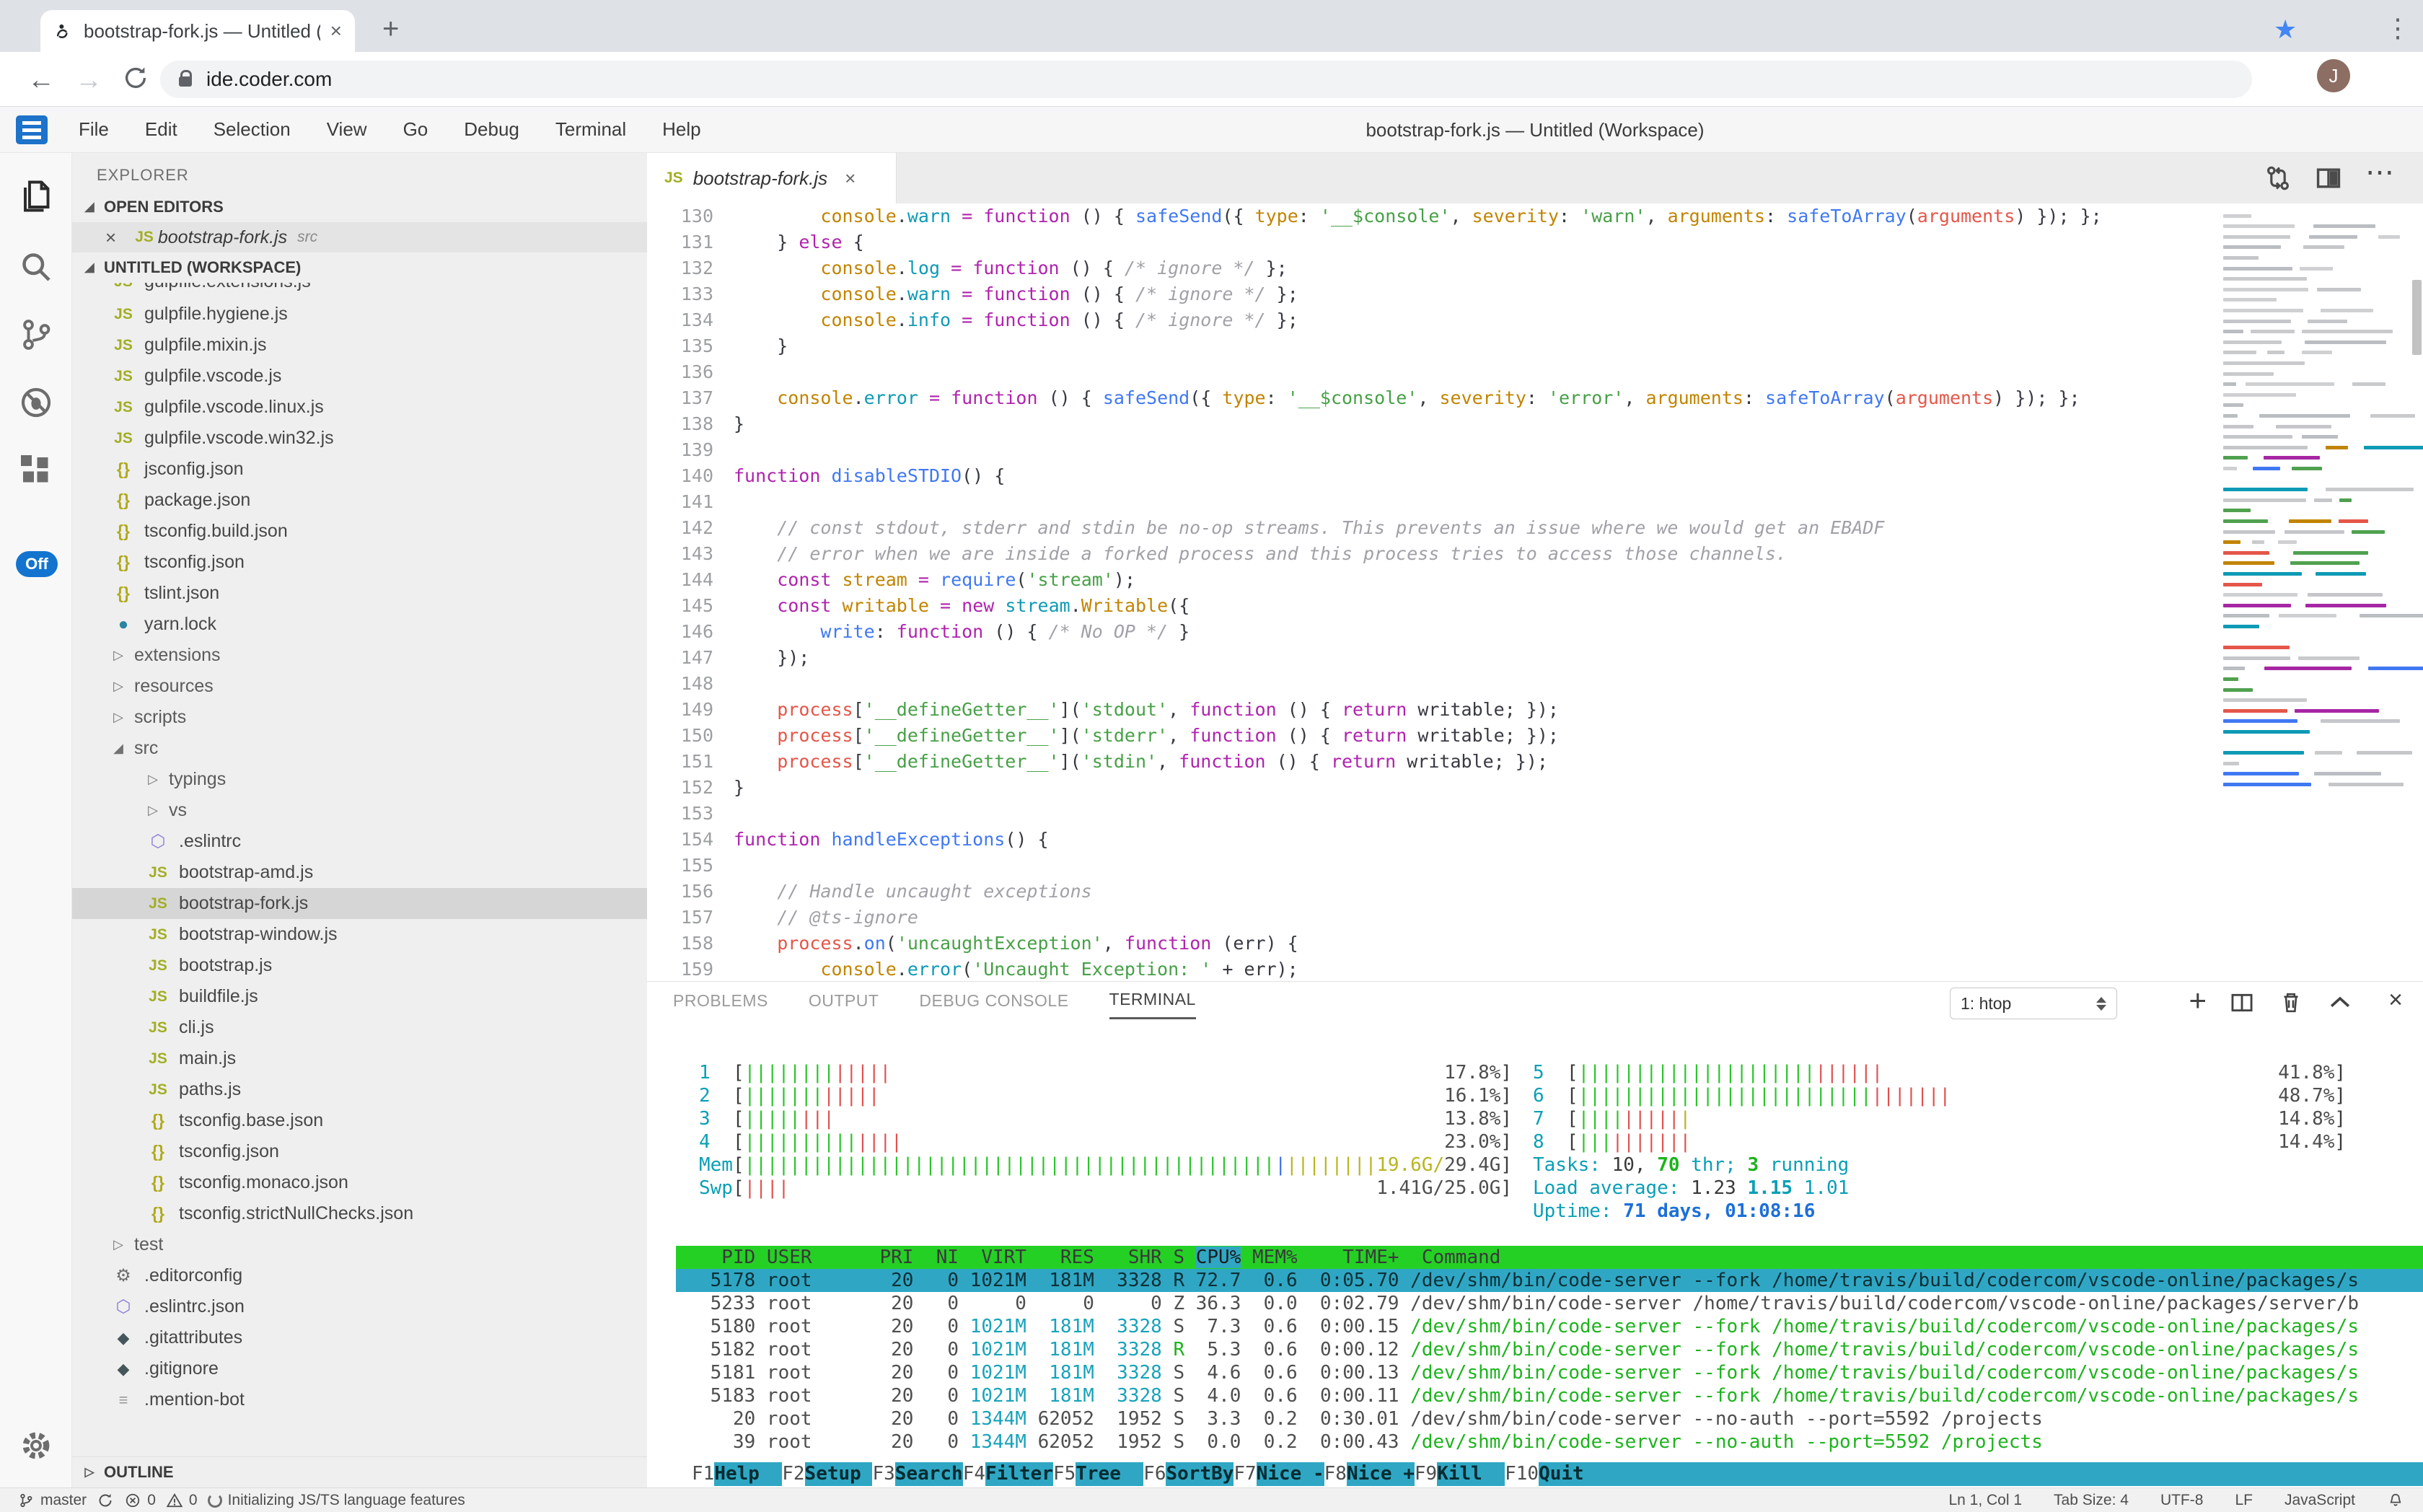 This screenshot has width=2423, height=1512. What do you see at coordinates (696, 450) in the screenshot?
I see `code-line: 139` at bounding box center [696, 450].